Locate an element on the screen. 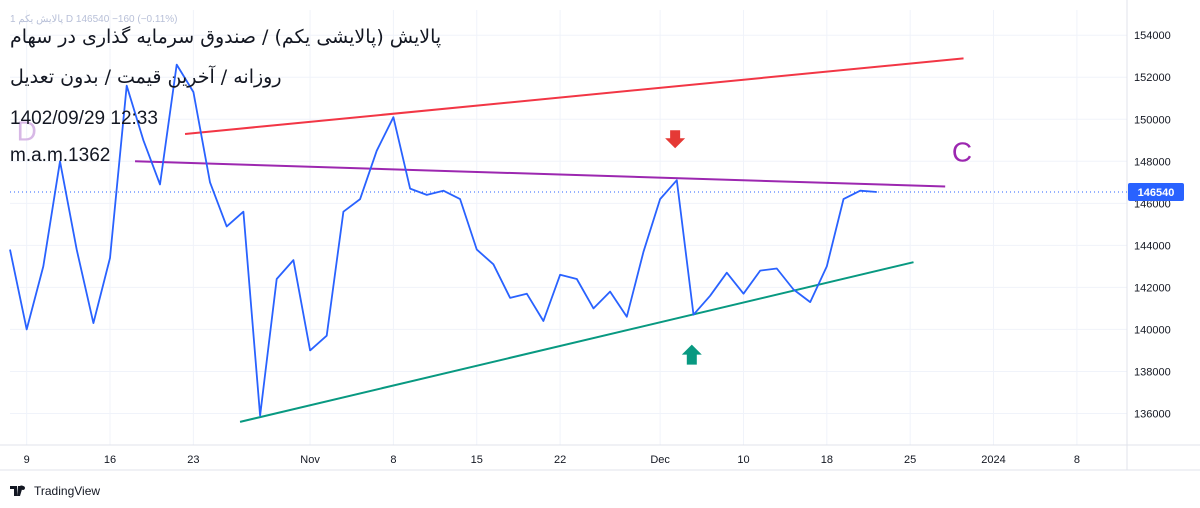 The width and height of the screenshot is (1200, 508). y-tick-label: 144000 is located at coordinates (1152, 246).